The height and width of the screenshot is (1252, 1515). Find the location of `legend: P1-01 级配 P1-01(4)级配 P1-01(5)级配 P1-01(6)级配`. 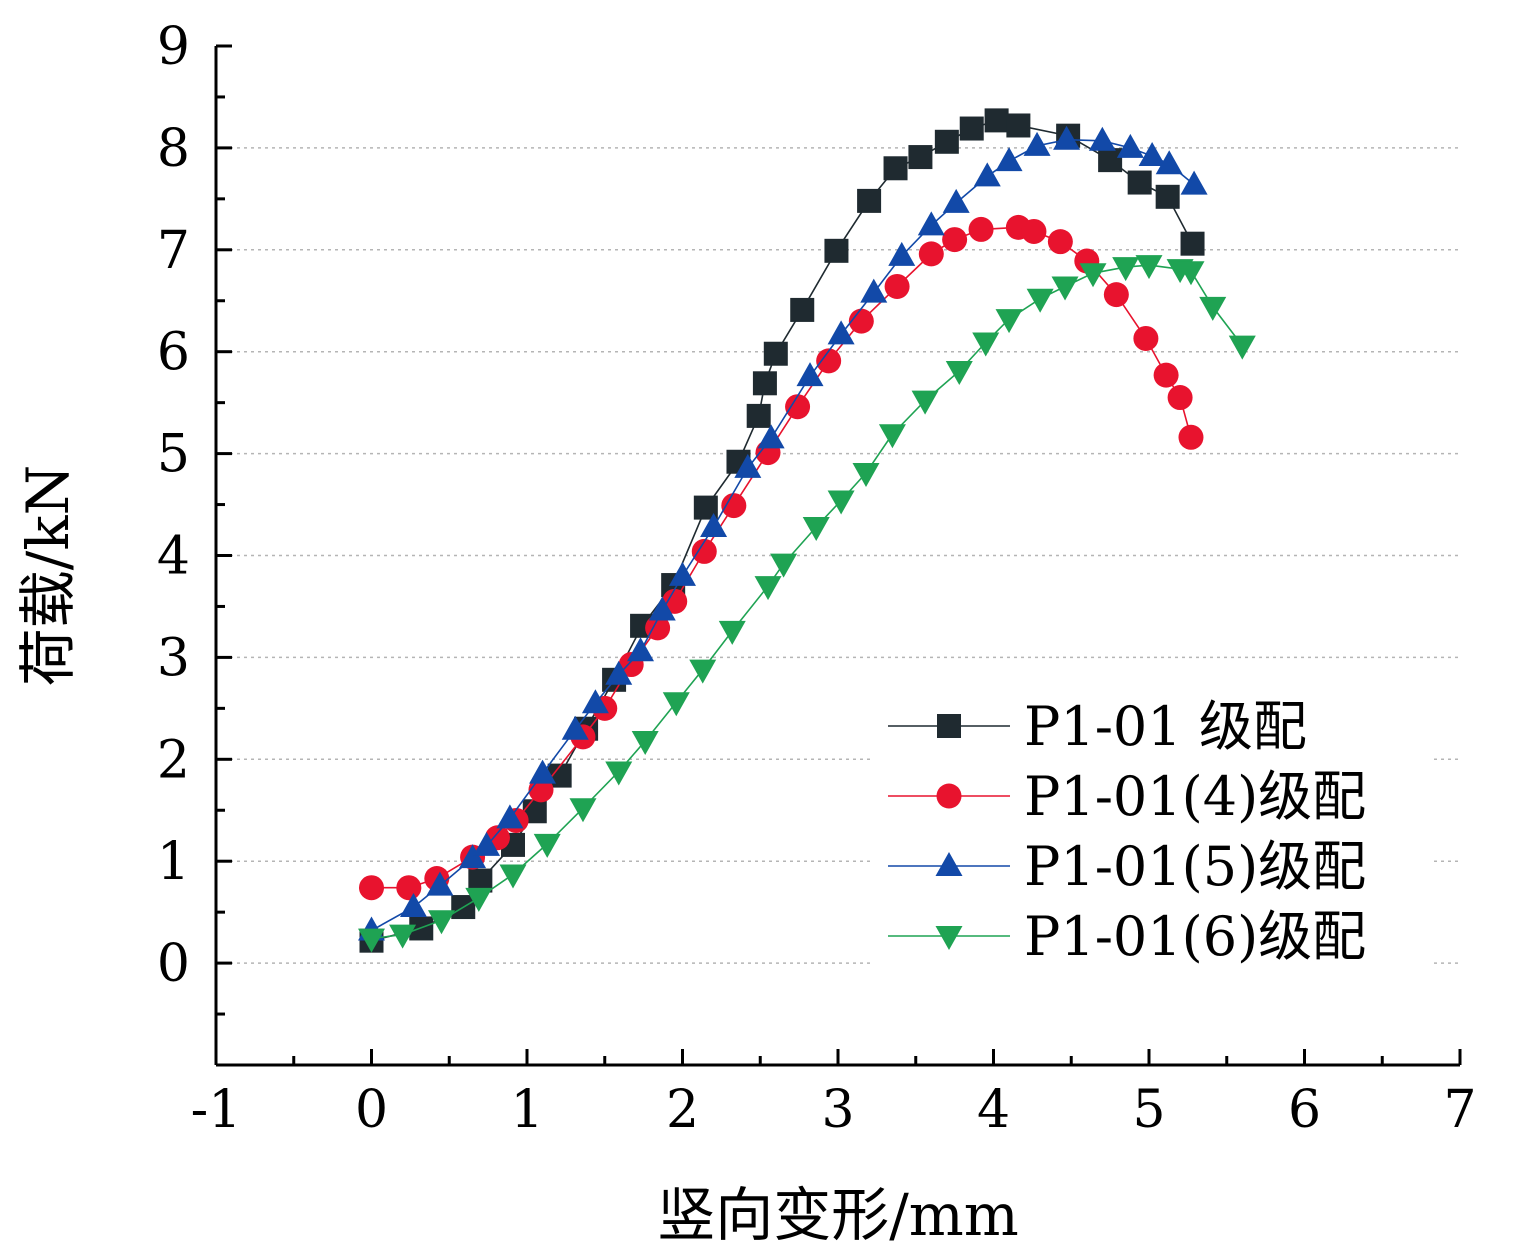

legend: P1-01 级配 P1-01(4)级配 P1-01(5)级配 P1-01(6)级配 is located at coordinates (1152, 830).